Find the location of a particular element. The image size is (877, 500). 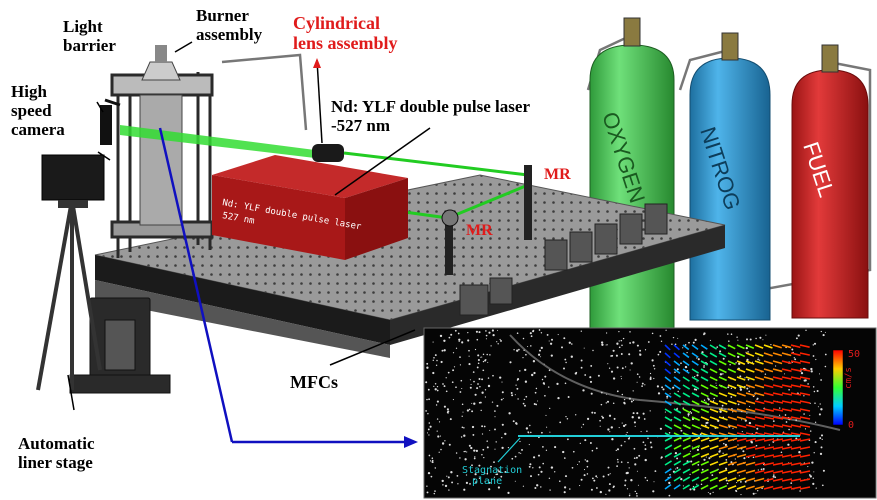

camera-tripod is located at coordinates (69, 295).